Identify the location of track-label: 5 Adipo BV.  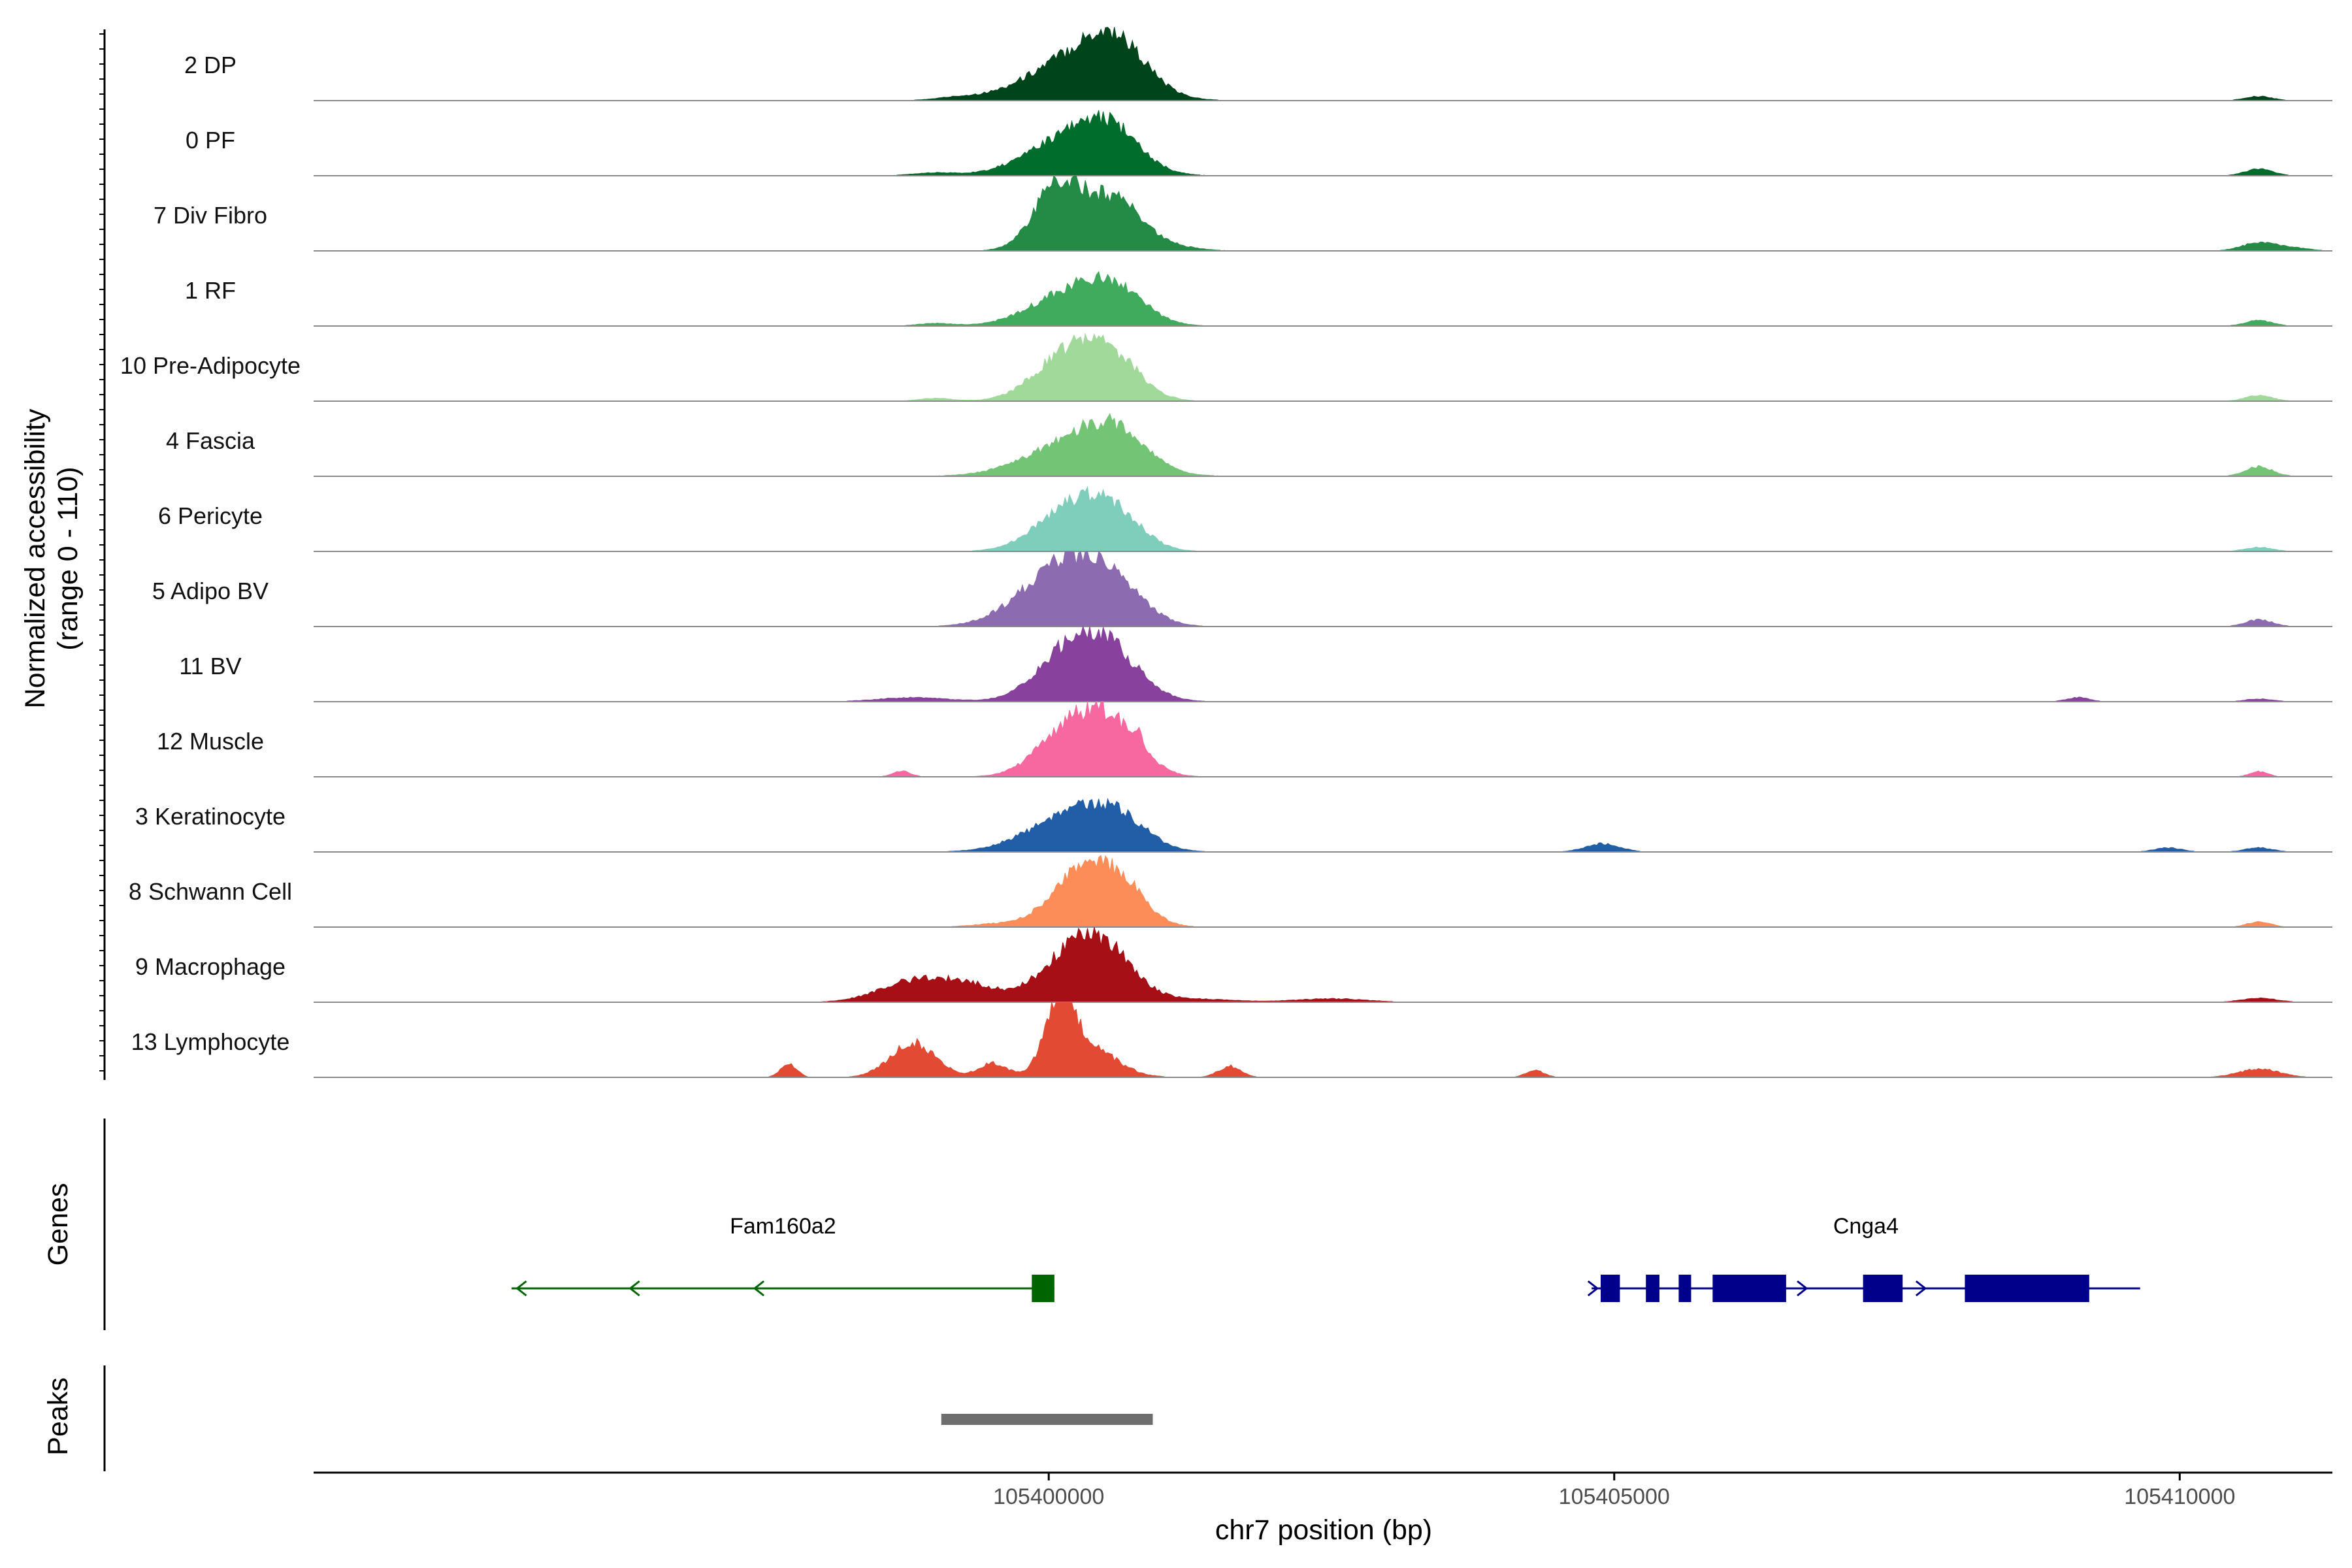
(210, 591).